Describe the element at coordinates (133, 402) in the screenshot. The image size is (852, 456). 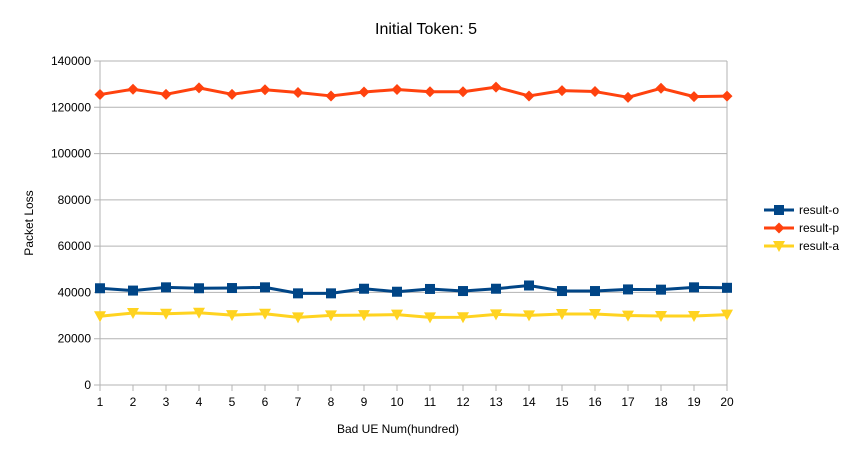
I see `x-tick-label: 2` at that location.